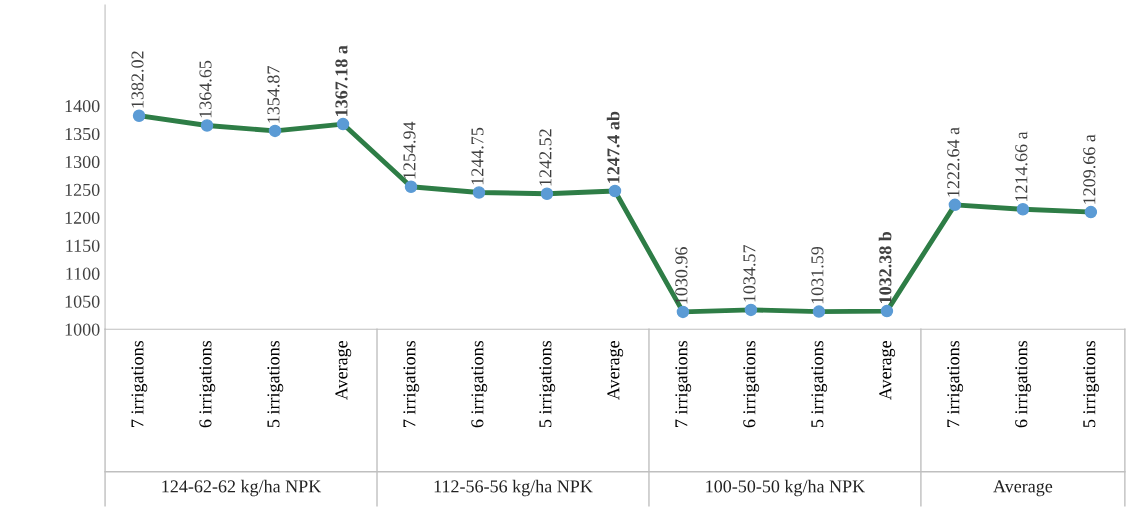 This screenshot has width=1142, height=516. I want to click on data-label: 1247.4 ab, so click(613, 147).